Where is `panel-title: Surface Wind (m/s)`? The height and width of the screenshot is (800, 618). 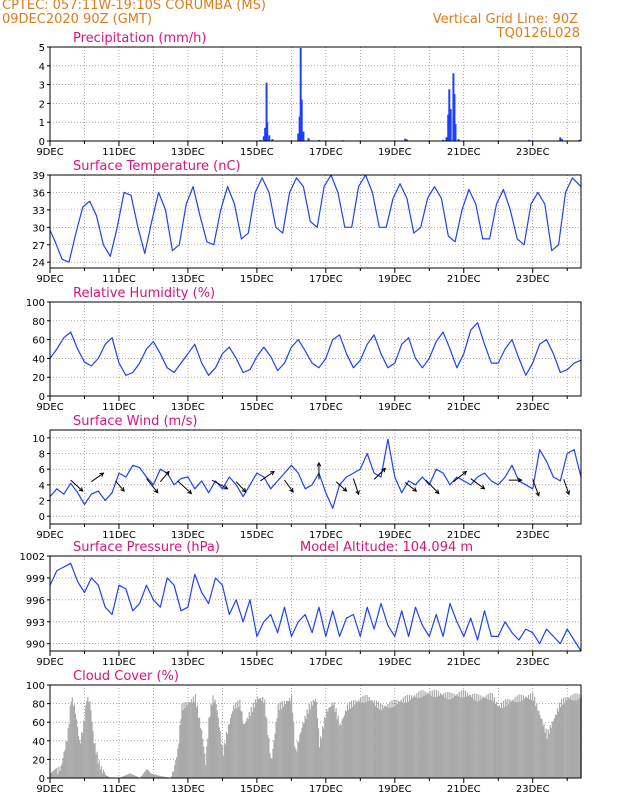
panel-title: Surface Wind (m/s) is located at coordinates (135, 421).